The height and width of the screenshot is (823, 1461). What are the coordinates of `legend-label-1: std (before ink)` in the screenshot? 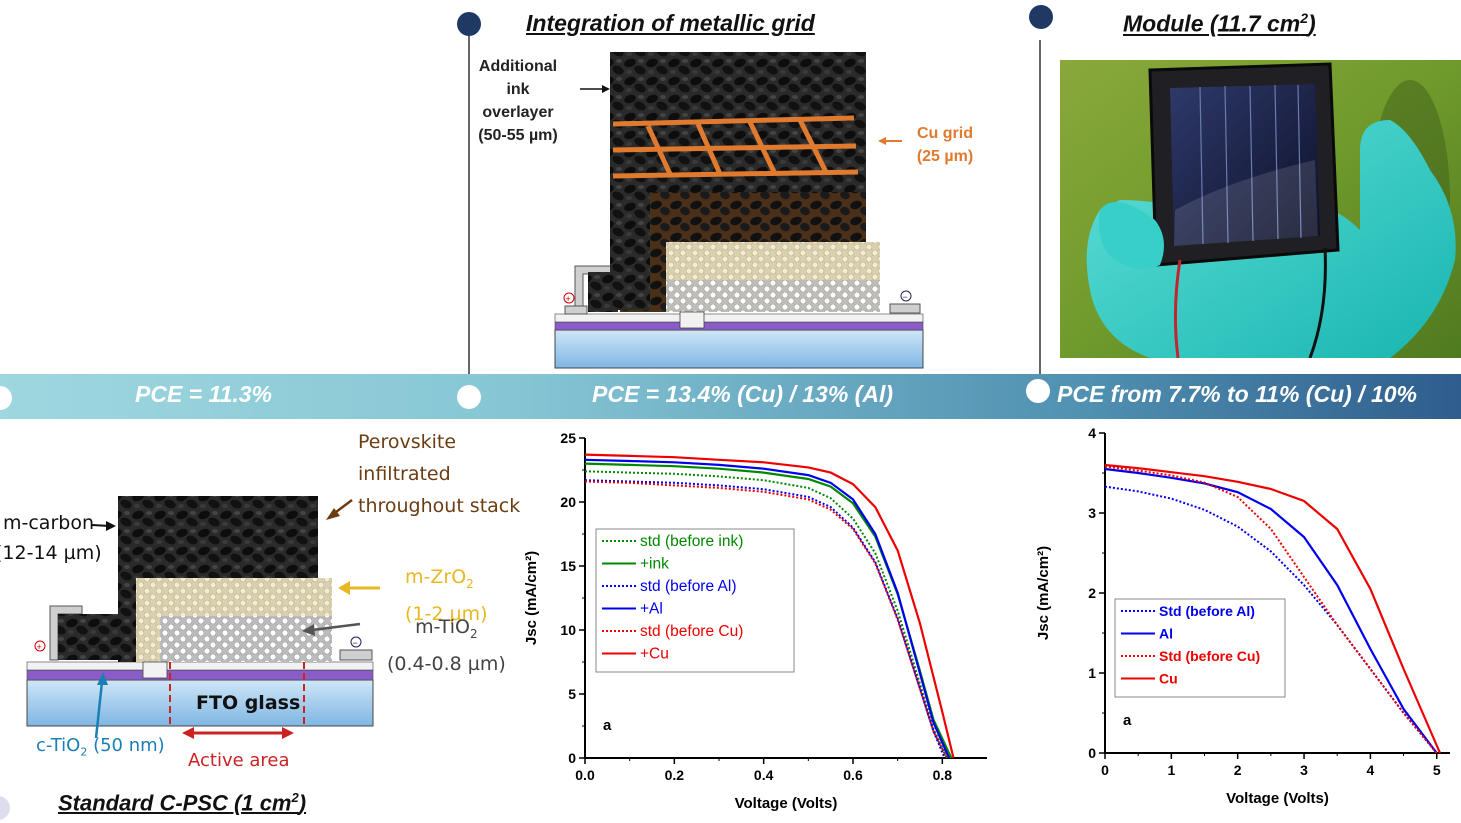 It's located at (691, 541).